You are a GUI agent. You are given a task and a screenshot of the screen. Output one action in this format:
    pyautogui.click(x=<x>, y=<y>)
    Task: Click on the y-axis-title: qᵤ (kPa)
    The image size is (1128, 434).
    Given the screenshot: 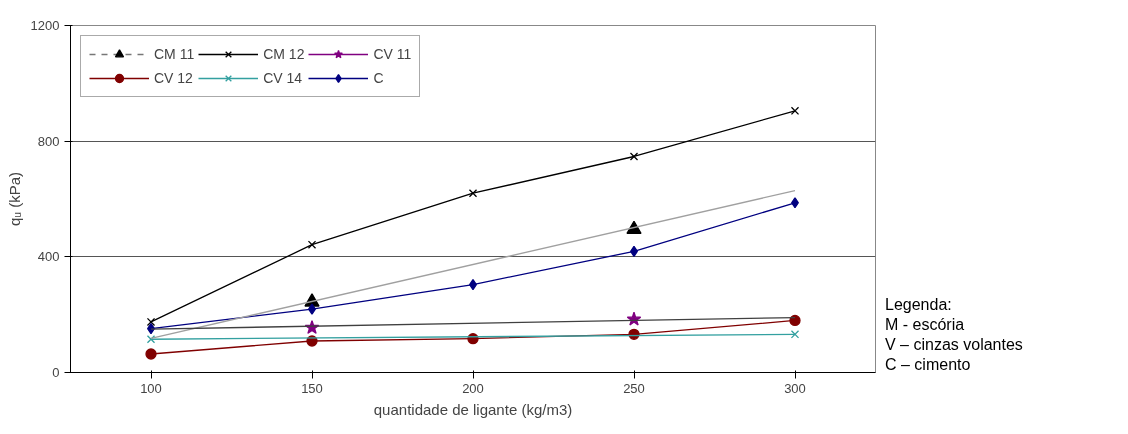 What is the action you would take?
    pyautogui.click(x=14, y=199)
    